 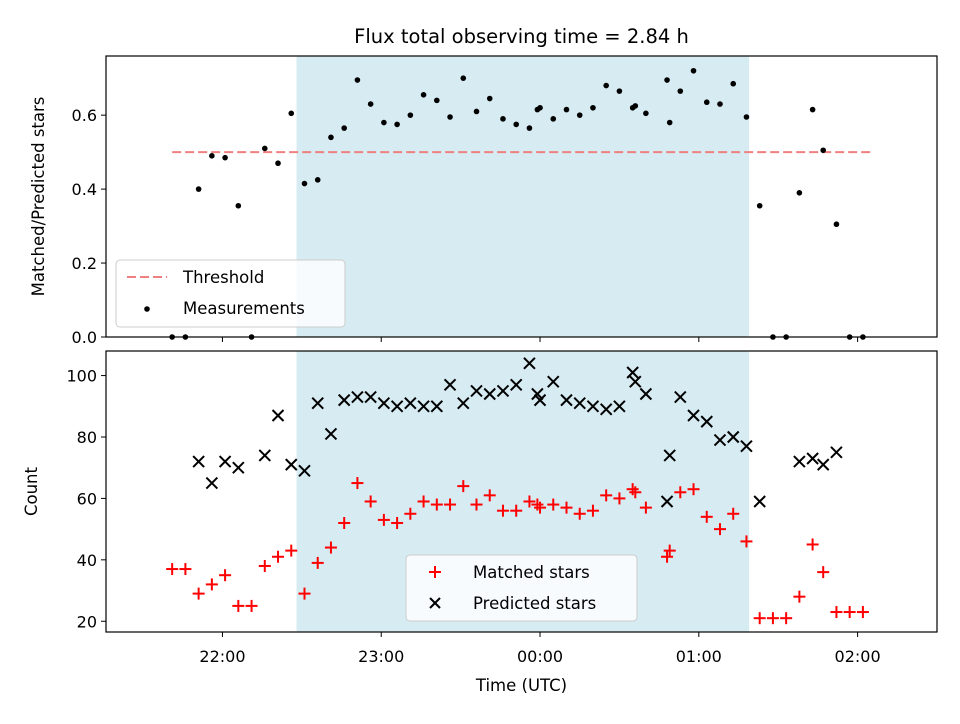 I want to click on y-tick-label: 0.2, so click(x=84, y=263).